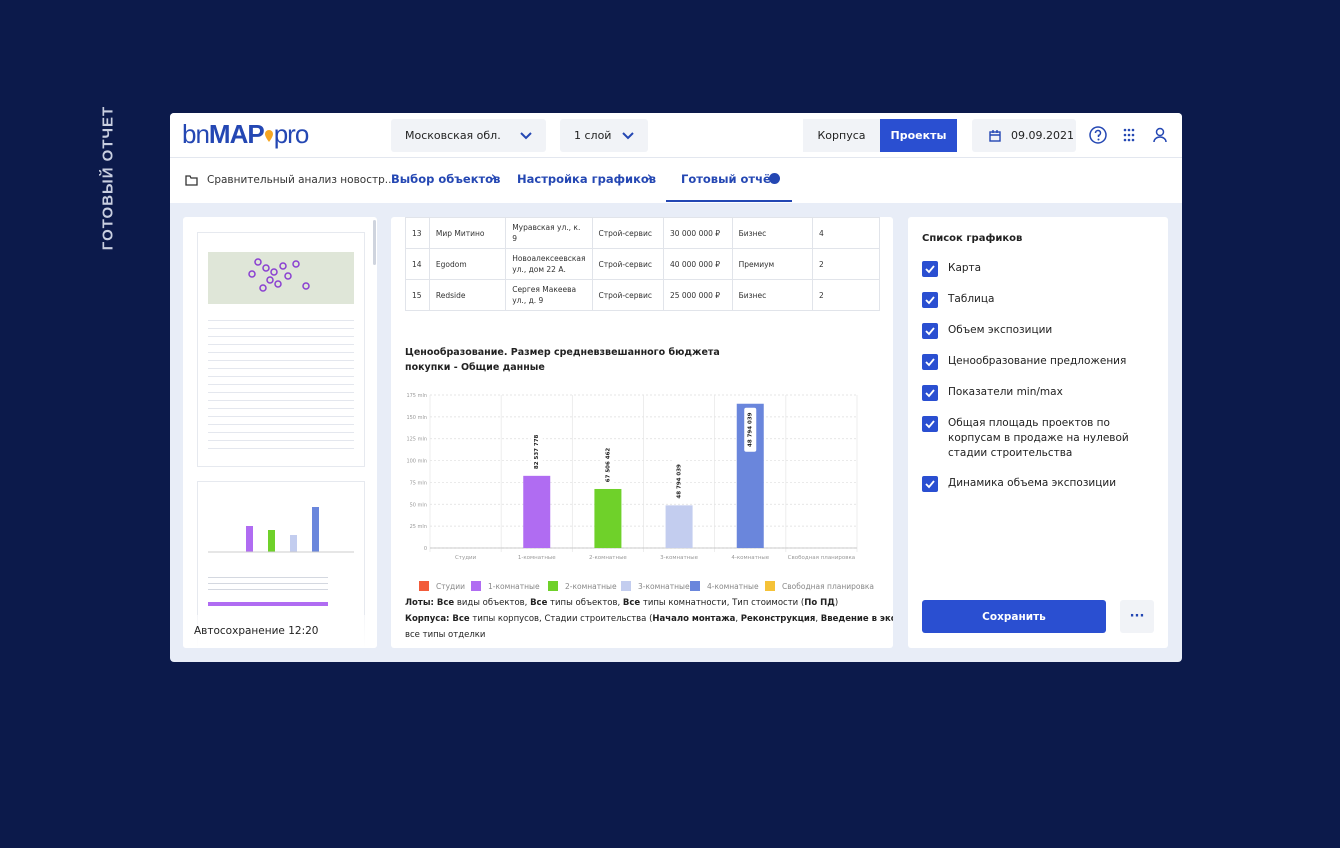  What do you see at coordinates (196, 134) in the screenshot?
I see `logo-prefix: bn` at bounding box center [196, 134].